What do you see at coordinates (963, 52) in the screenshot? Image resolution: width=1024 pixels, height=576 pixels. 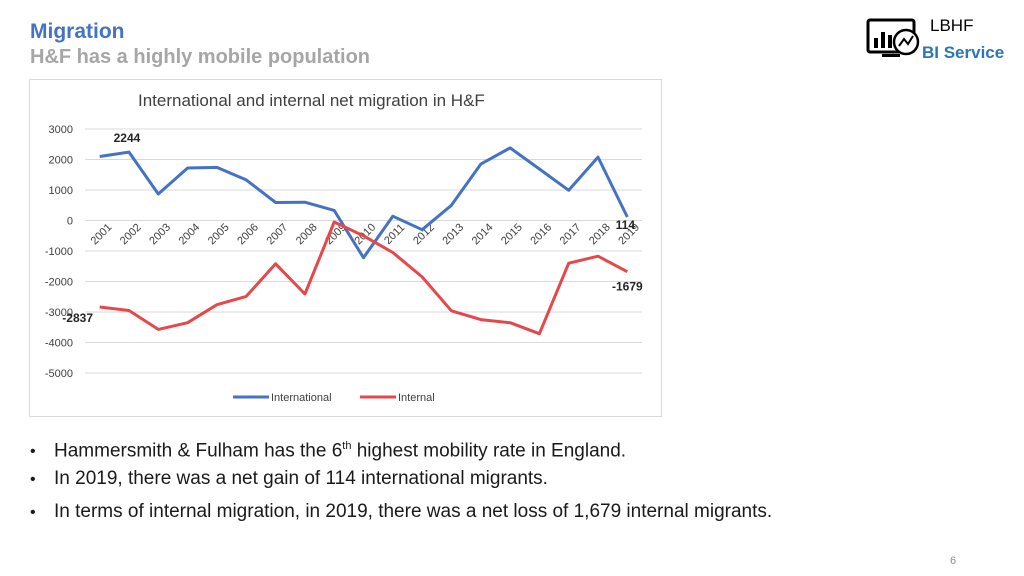 I see `logo-text-bi-service: BI Service` at bounding box center [963, 52].